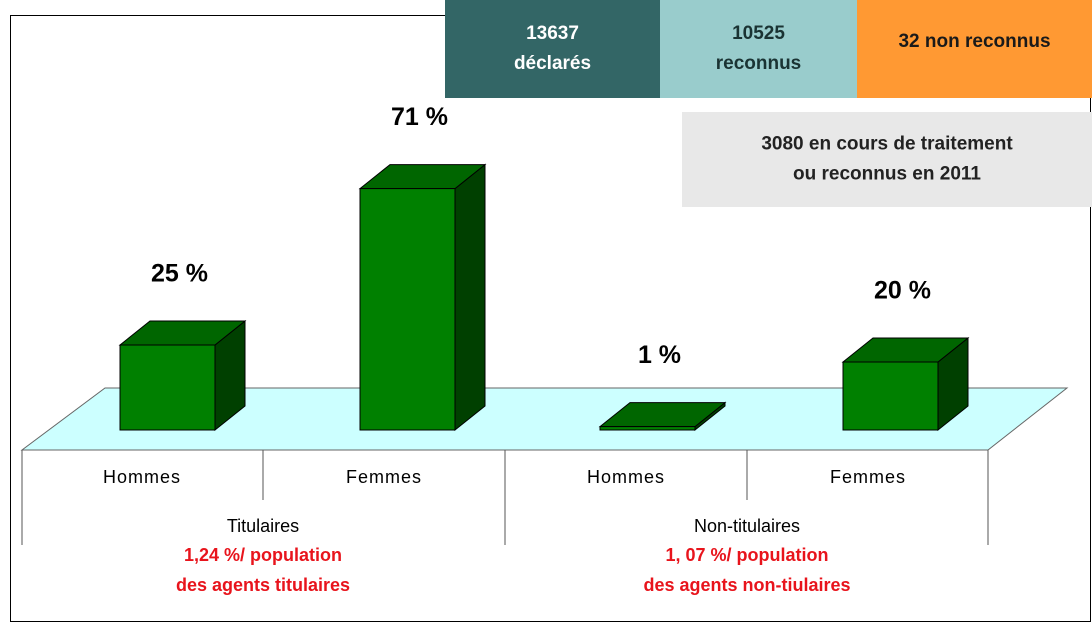 The height and width of the screenshot is (623, 1092). Describe the element at coordinates (263, 585) in the screenshot. I see `group-note: des agents titulaires` at that location.